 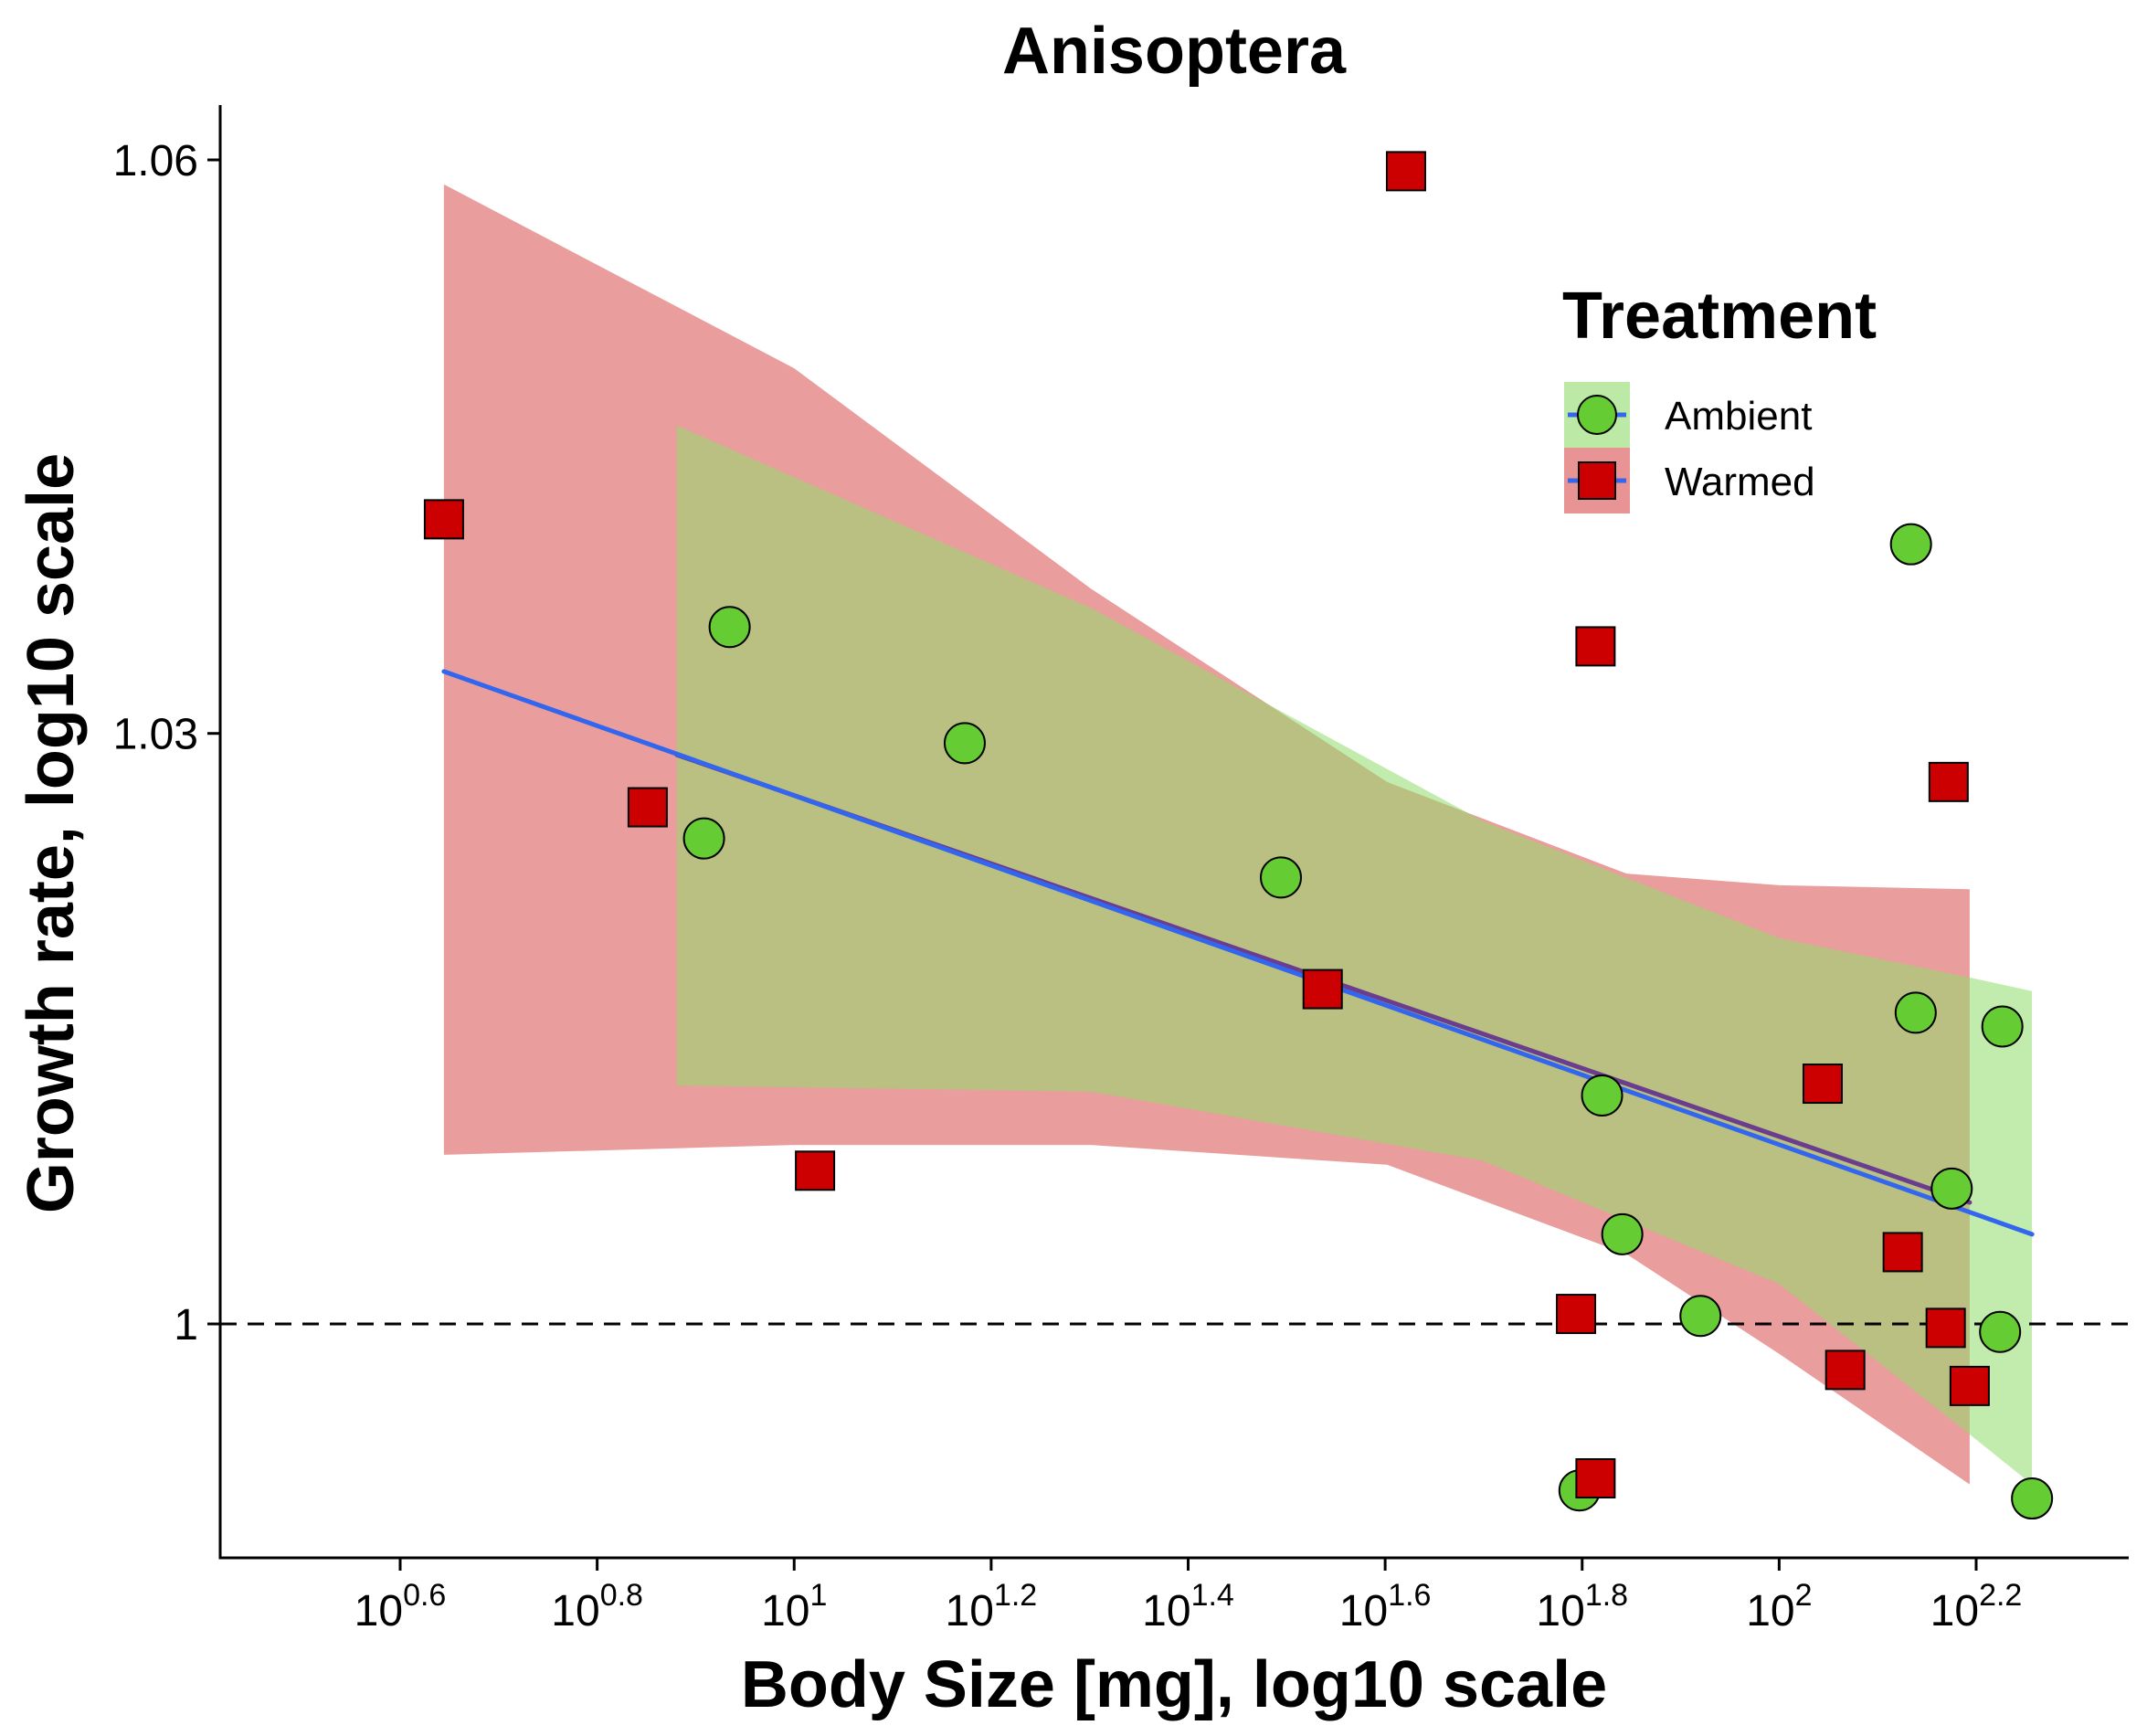 I want to click on x-tick-label-2: 10¹, so click(x=794, y=1606).